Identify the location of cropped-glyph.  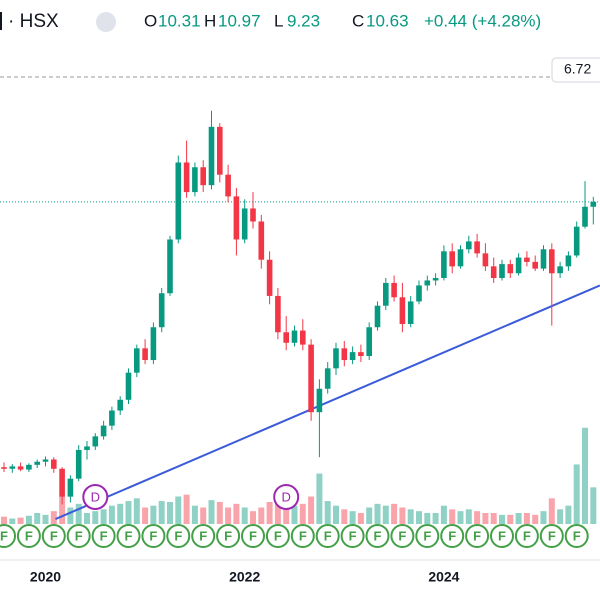
(1, 21).